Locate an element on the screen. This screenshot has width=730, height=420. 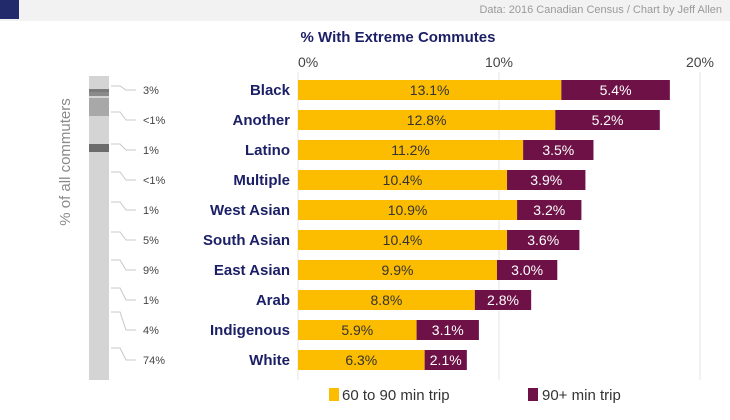
x-tick-label: 10% is located at coordinates (499, 62).